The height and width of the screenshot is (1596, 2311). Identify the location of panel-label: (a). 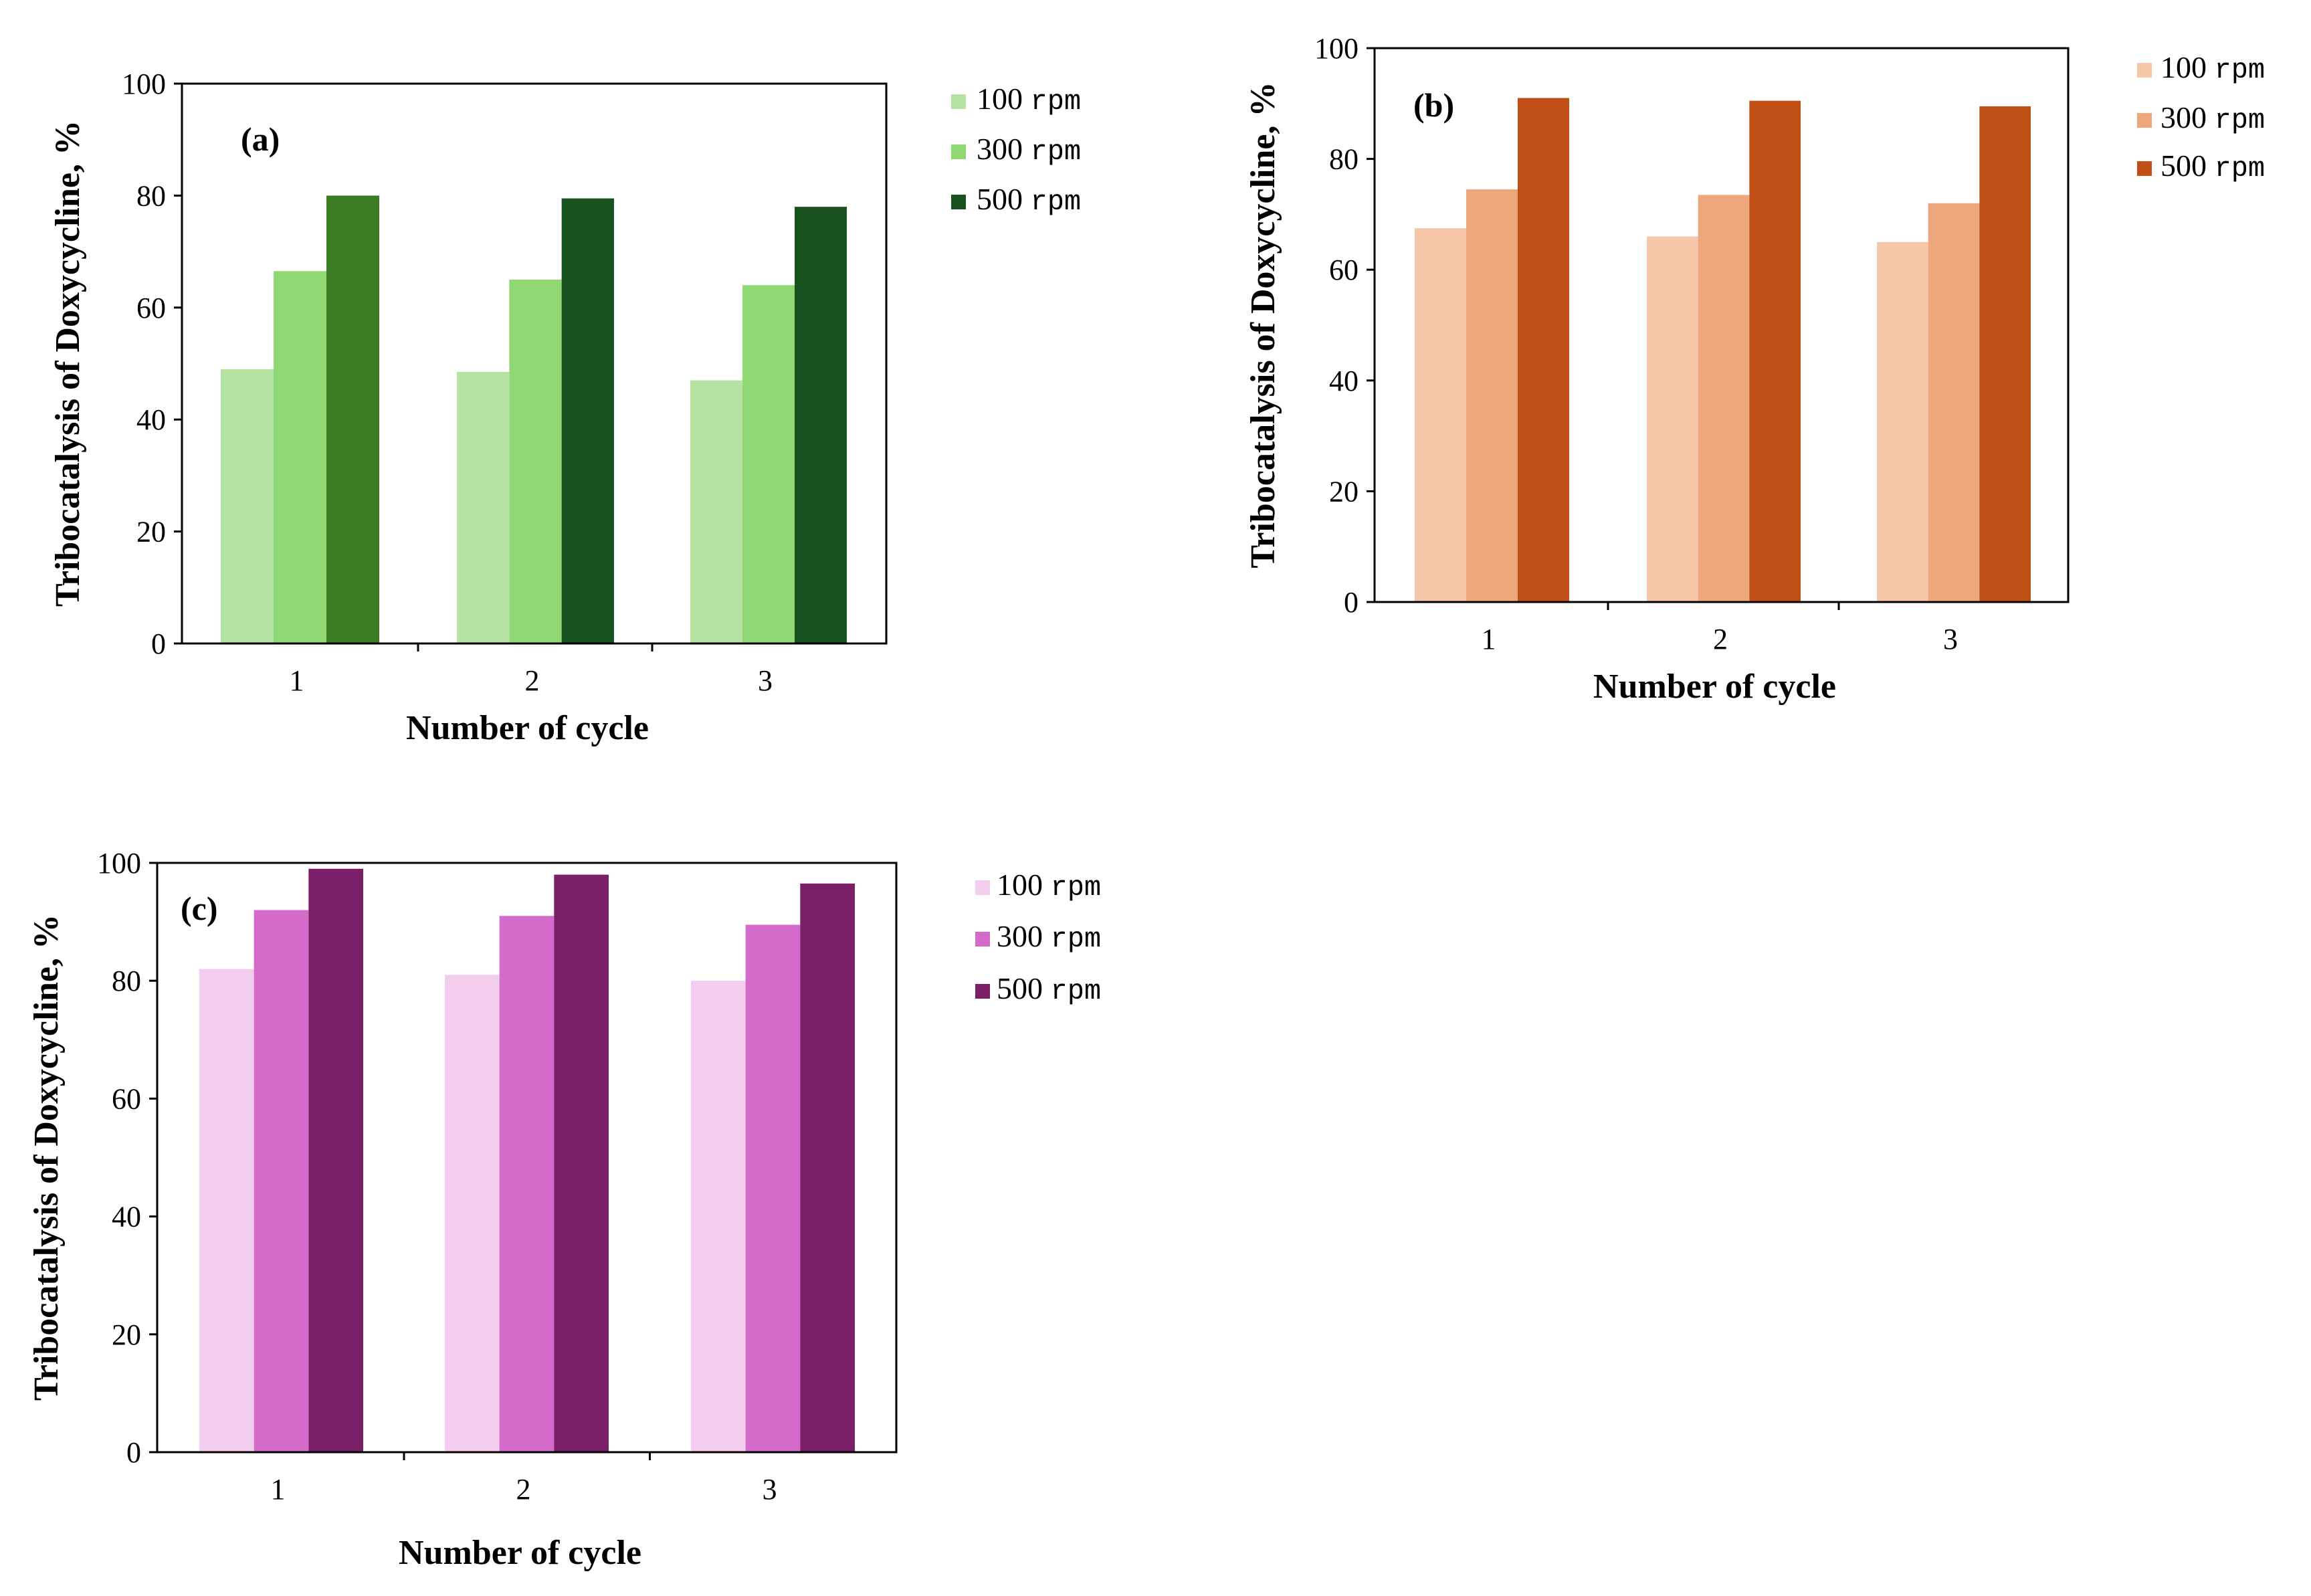
(260, 139).